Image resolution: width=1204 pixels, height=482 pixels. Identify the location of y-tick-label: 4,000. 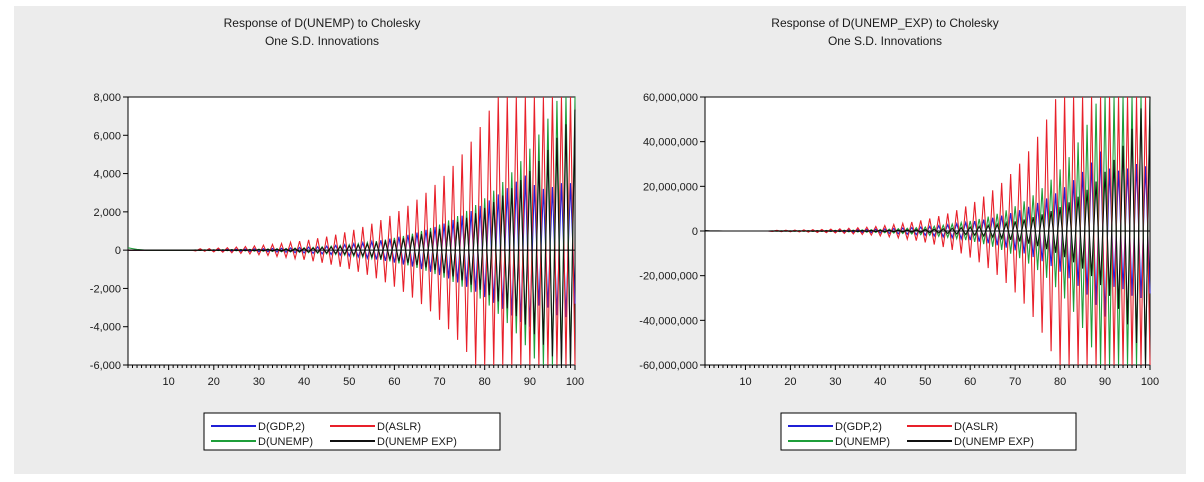
(107, 175).